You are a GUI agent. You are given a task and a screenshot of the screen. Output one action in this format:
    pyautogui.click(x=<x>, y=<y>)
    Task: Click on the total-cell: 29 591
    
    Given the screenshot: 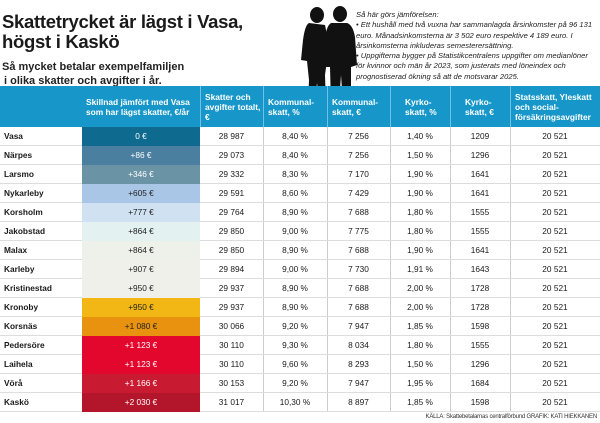 What is the action you would take?
    pyautogui.click(x=231, y=193)
    